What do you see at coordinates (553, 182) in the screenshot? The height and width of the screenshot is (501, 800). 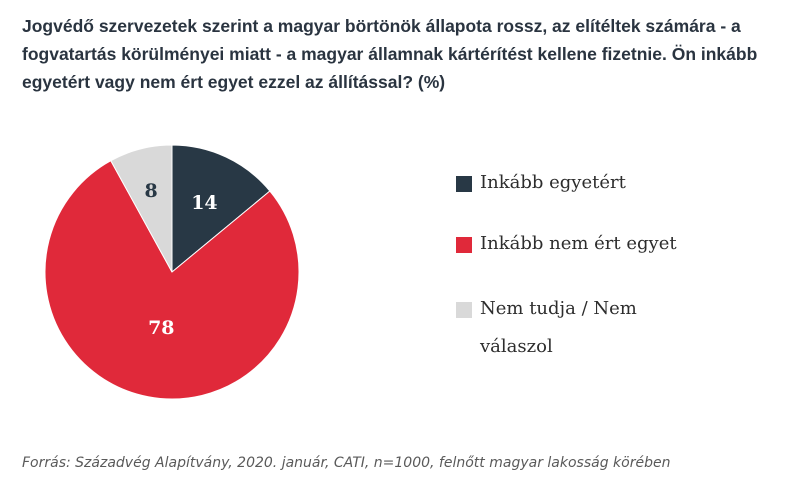 I see `legend-label-agree: Inkább egyetért` at bounding box center [553, 182].